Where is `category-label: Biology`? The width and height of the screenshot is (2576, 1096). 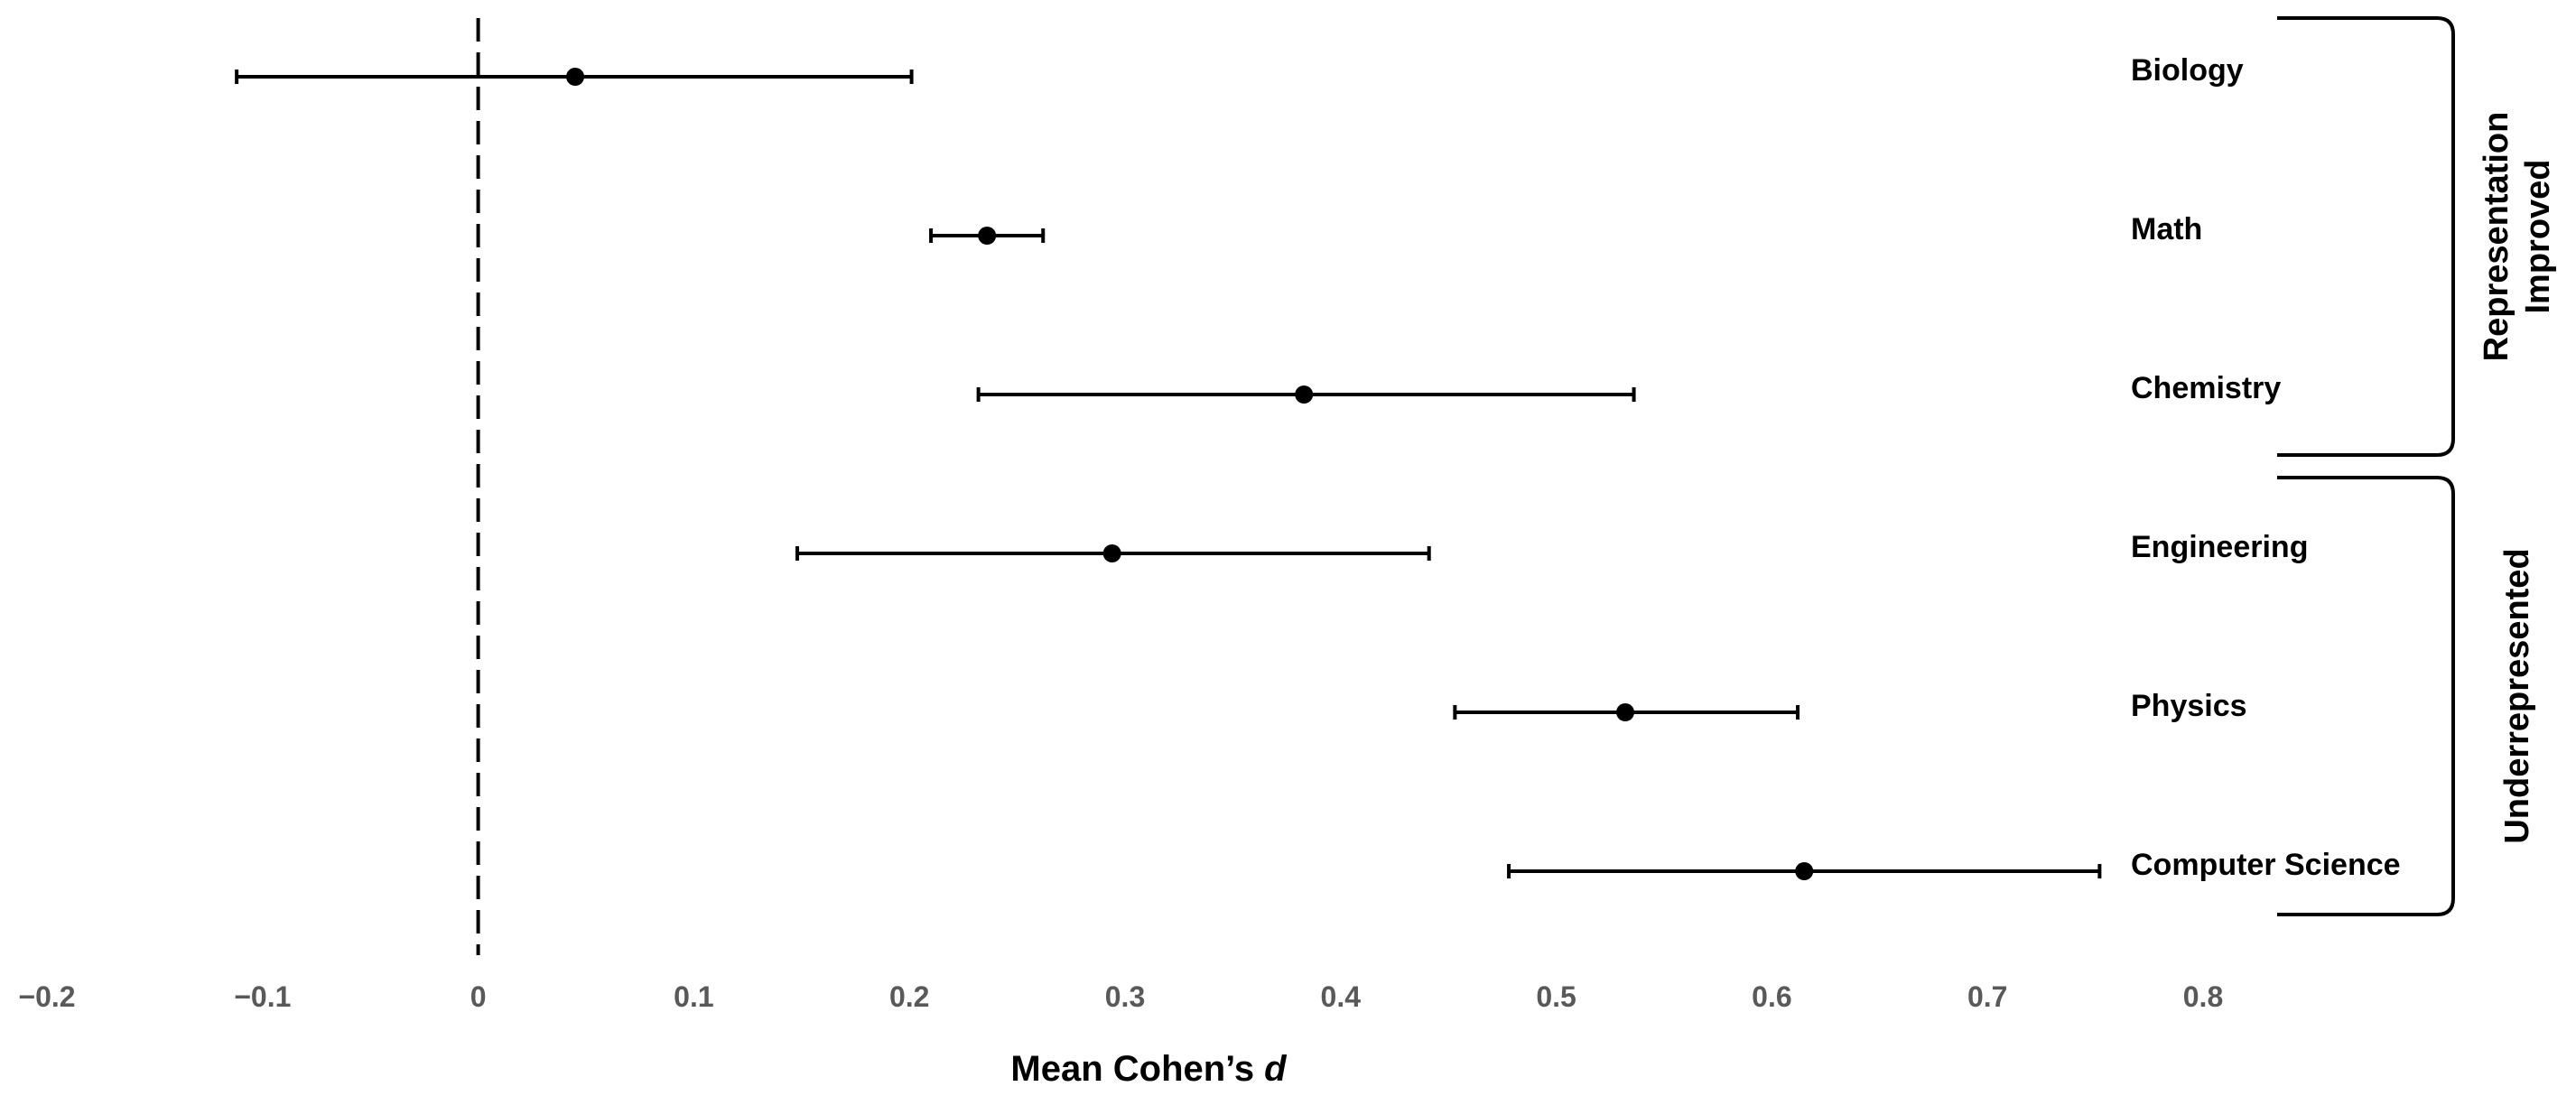 category-label: Biology is located at coordinates (2187, 70).